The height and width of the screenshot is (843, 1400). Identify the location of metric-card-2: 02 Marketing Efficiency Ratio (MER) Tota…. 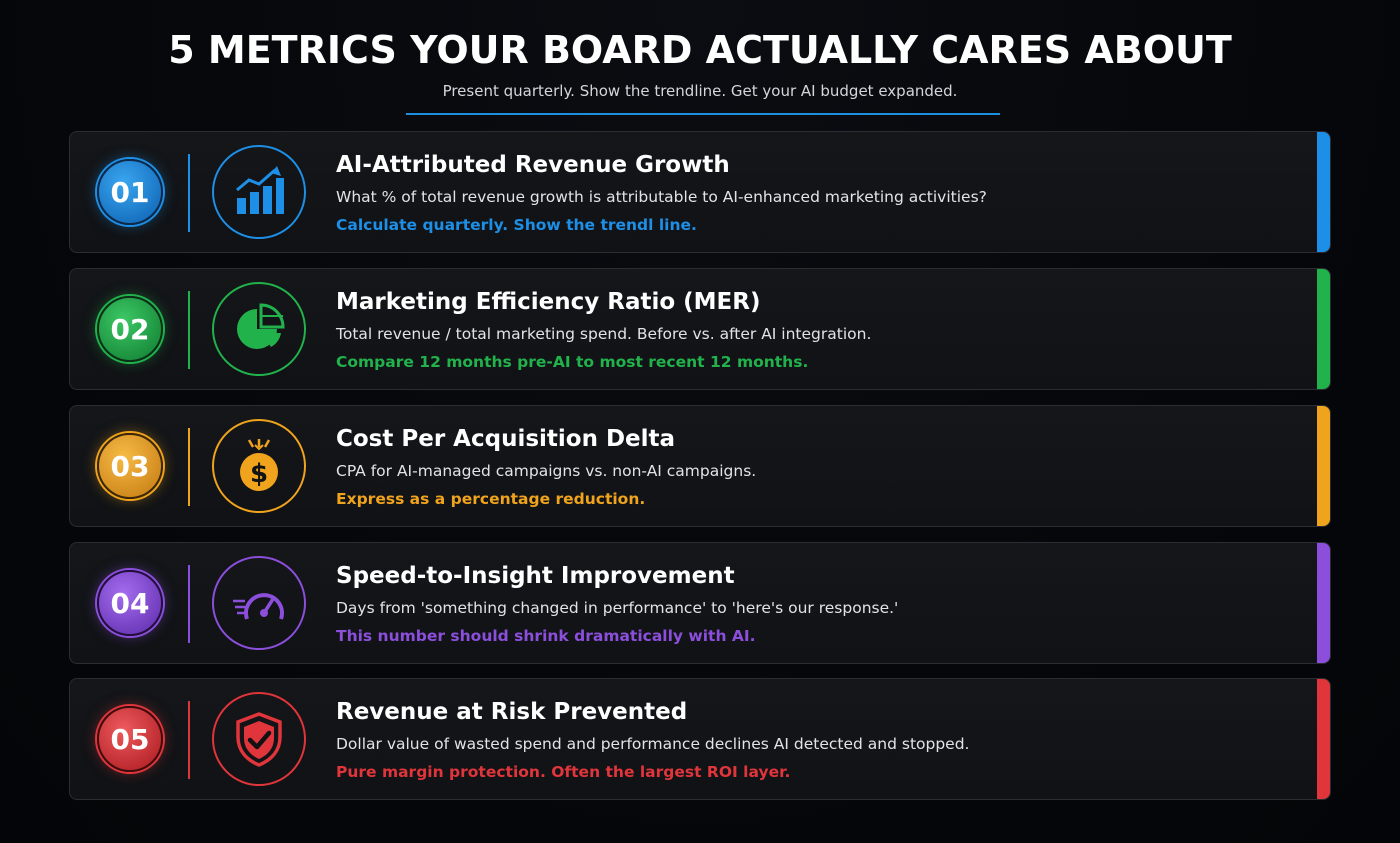
(700, 329).